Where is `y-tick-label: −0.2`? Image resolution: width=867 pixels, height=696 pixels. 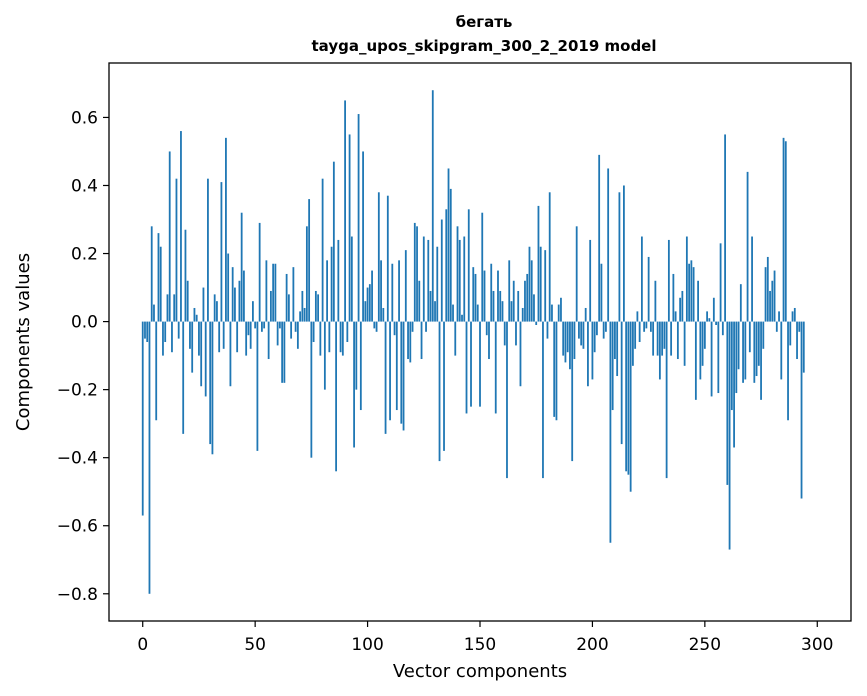
y-tick-label: −0.2 is located at coordinates (77, 391).